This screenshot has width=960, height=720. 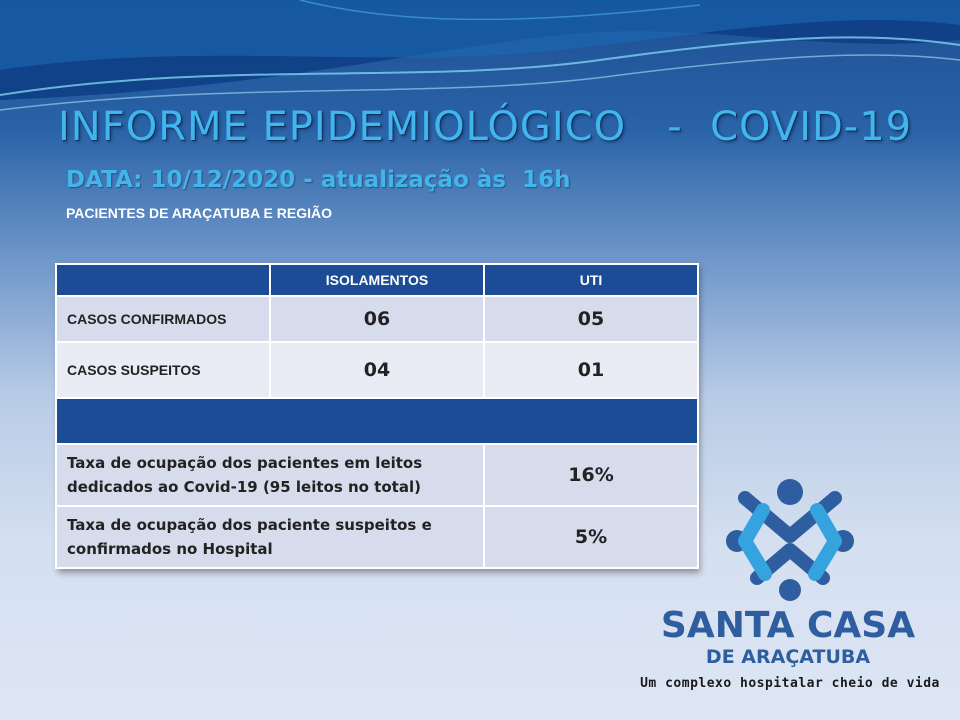 I want to click on isolamentos-value: 06, so click(x=377, y=319).